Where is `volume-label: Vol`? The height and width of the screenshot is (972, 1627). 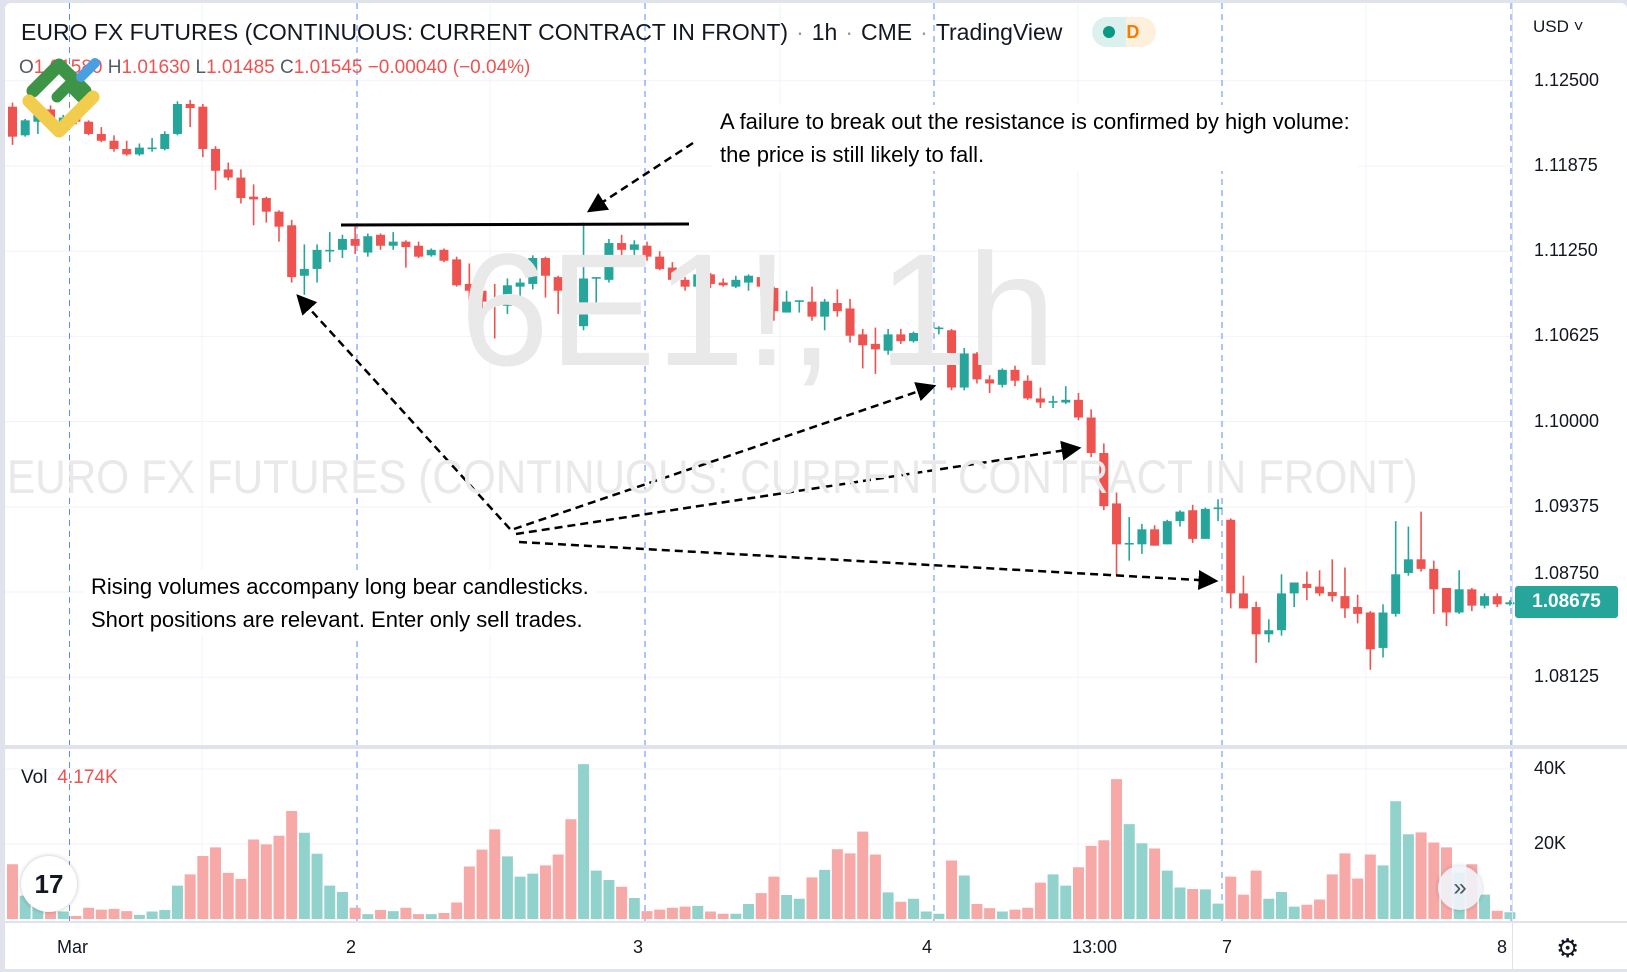
volume-label: Vol is located at coordinates (34, 777).